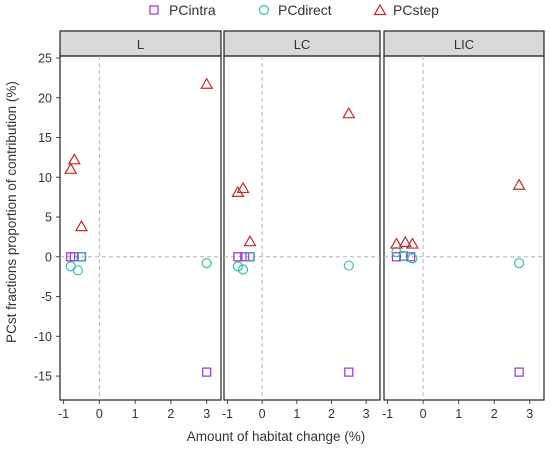 The width and height of the screenshot is (550, 449). I want to click on y-tick-label: -5, so click(46, 297).